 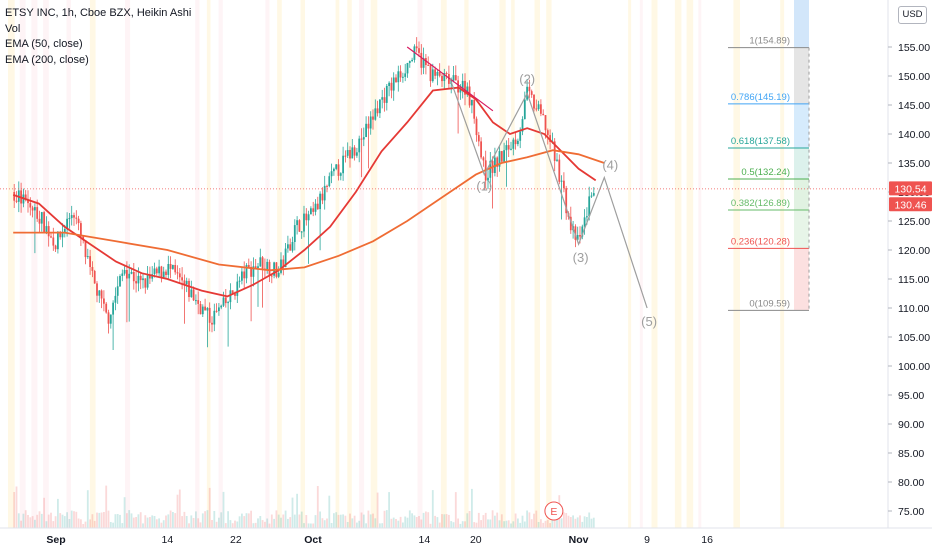 What do you see at coordinates (13, 28) in the screenshot?
I see `legend-volume: Vol` at bounding box center [13, 28].